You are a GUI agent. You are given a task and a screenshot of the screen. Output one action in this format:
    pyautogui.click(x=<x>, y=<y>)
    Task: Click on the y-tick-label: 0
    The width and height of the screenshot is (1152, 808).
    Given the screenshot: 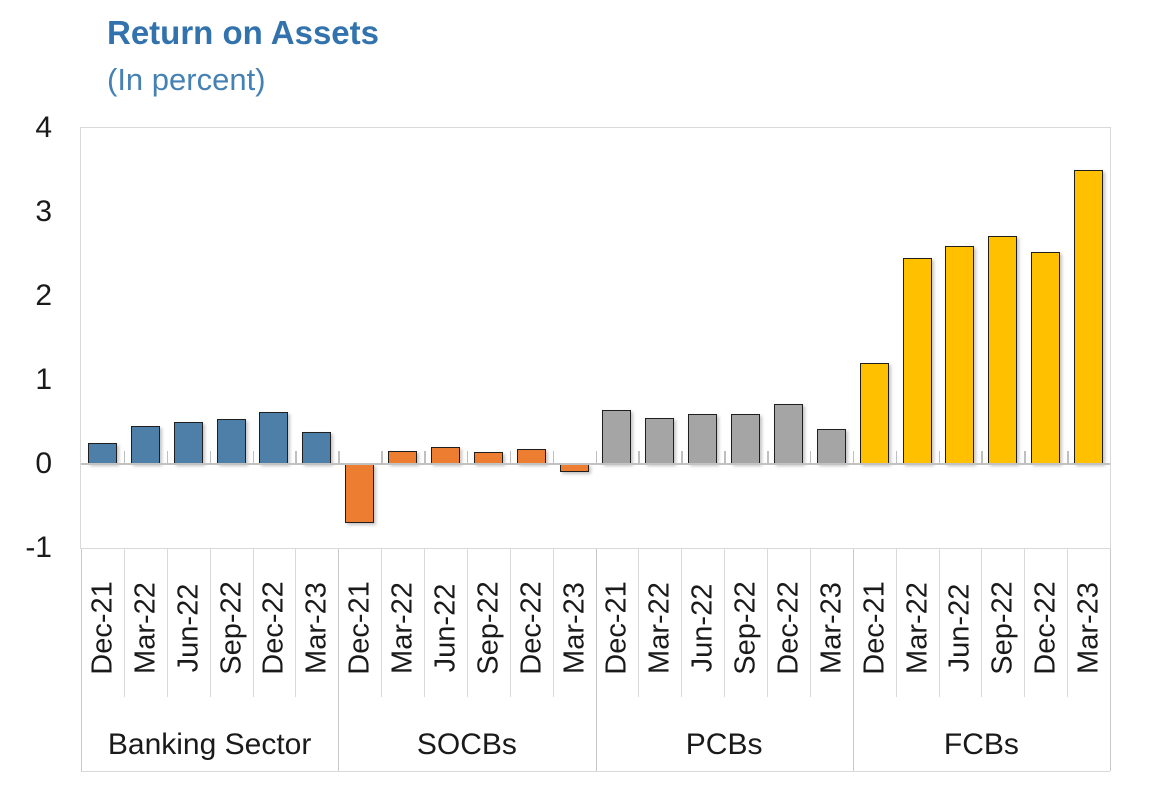 What is the action you would take?
    pyautogui.click(x=43, y=463)
    